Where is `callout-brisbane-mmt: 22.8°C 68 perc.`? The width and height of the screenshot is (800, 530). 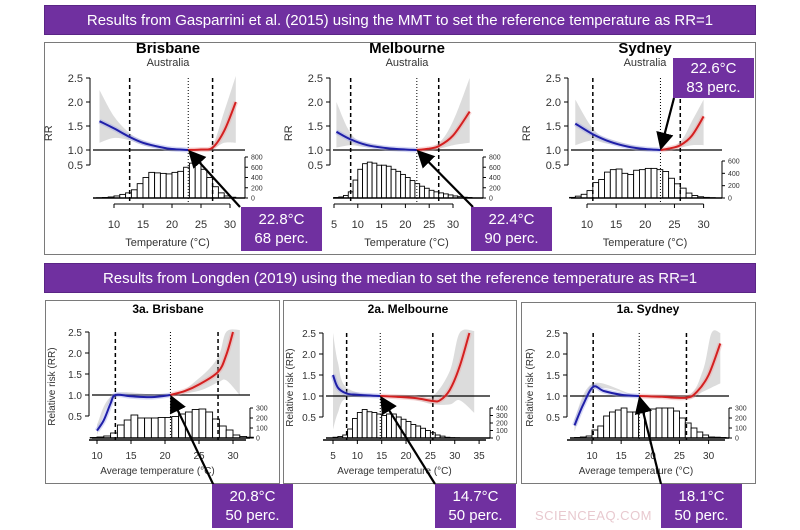
callout-brisbane-mmt: 22.8°C 68 perc. is located at coordinates (281, 229).